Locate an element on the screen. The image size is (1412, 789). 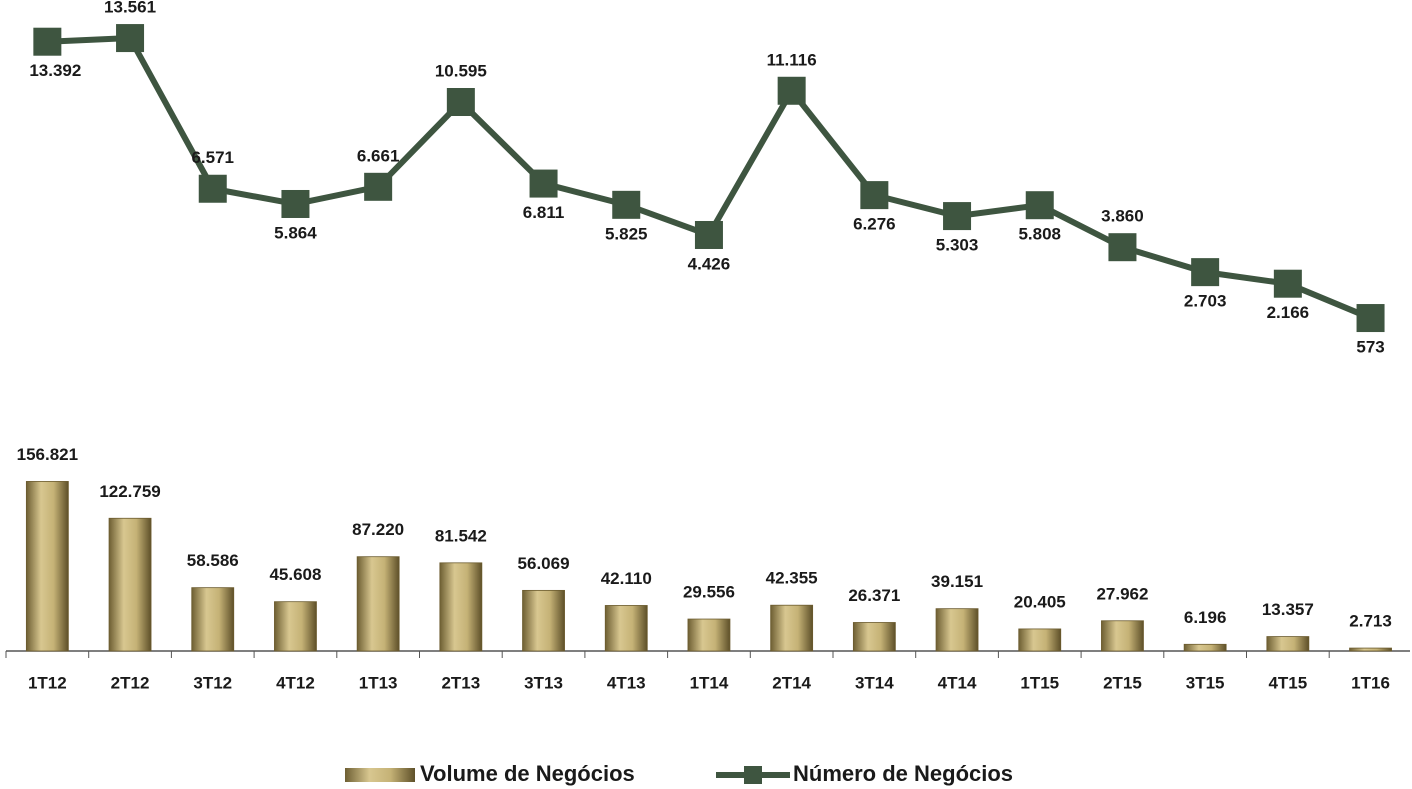
bar-value-label: 20.405 is located at coordinates (1040, 601).